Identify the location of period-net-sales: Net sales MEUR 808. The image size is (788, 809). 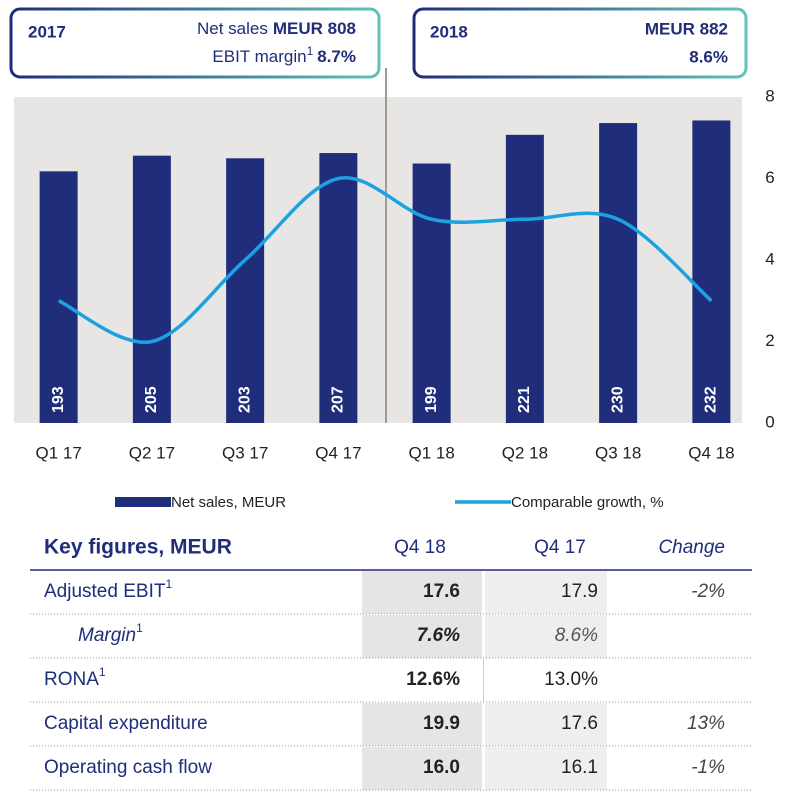
(276, 28).